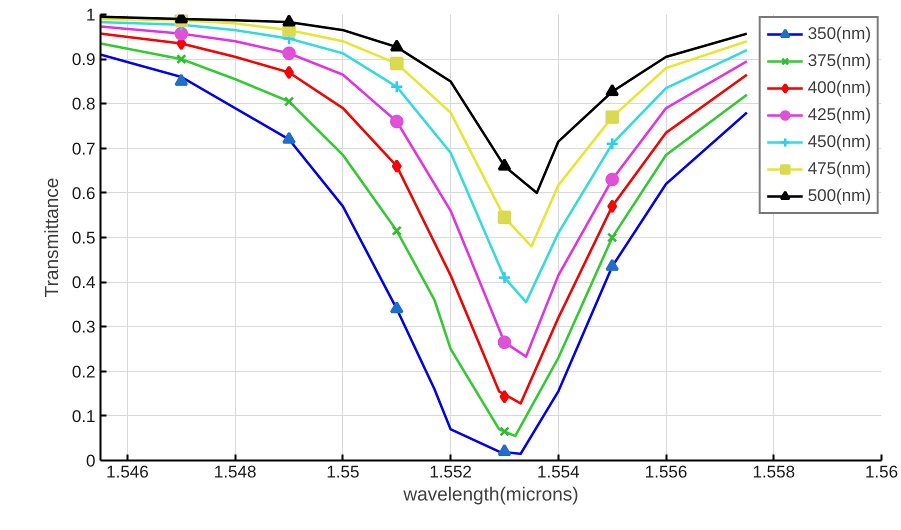 The height and width of the screenshot is (530, 901). What do you see at coordinates (450, 472) in the screenshot?
I see `x-tick-label: 1.552` at bounding box center [450, 472].